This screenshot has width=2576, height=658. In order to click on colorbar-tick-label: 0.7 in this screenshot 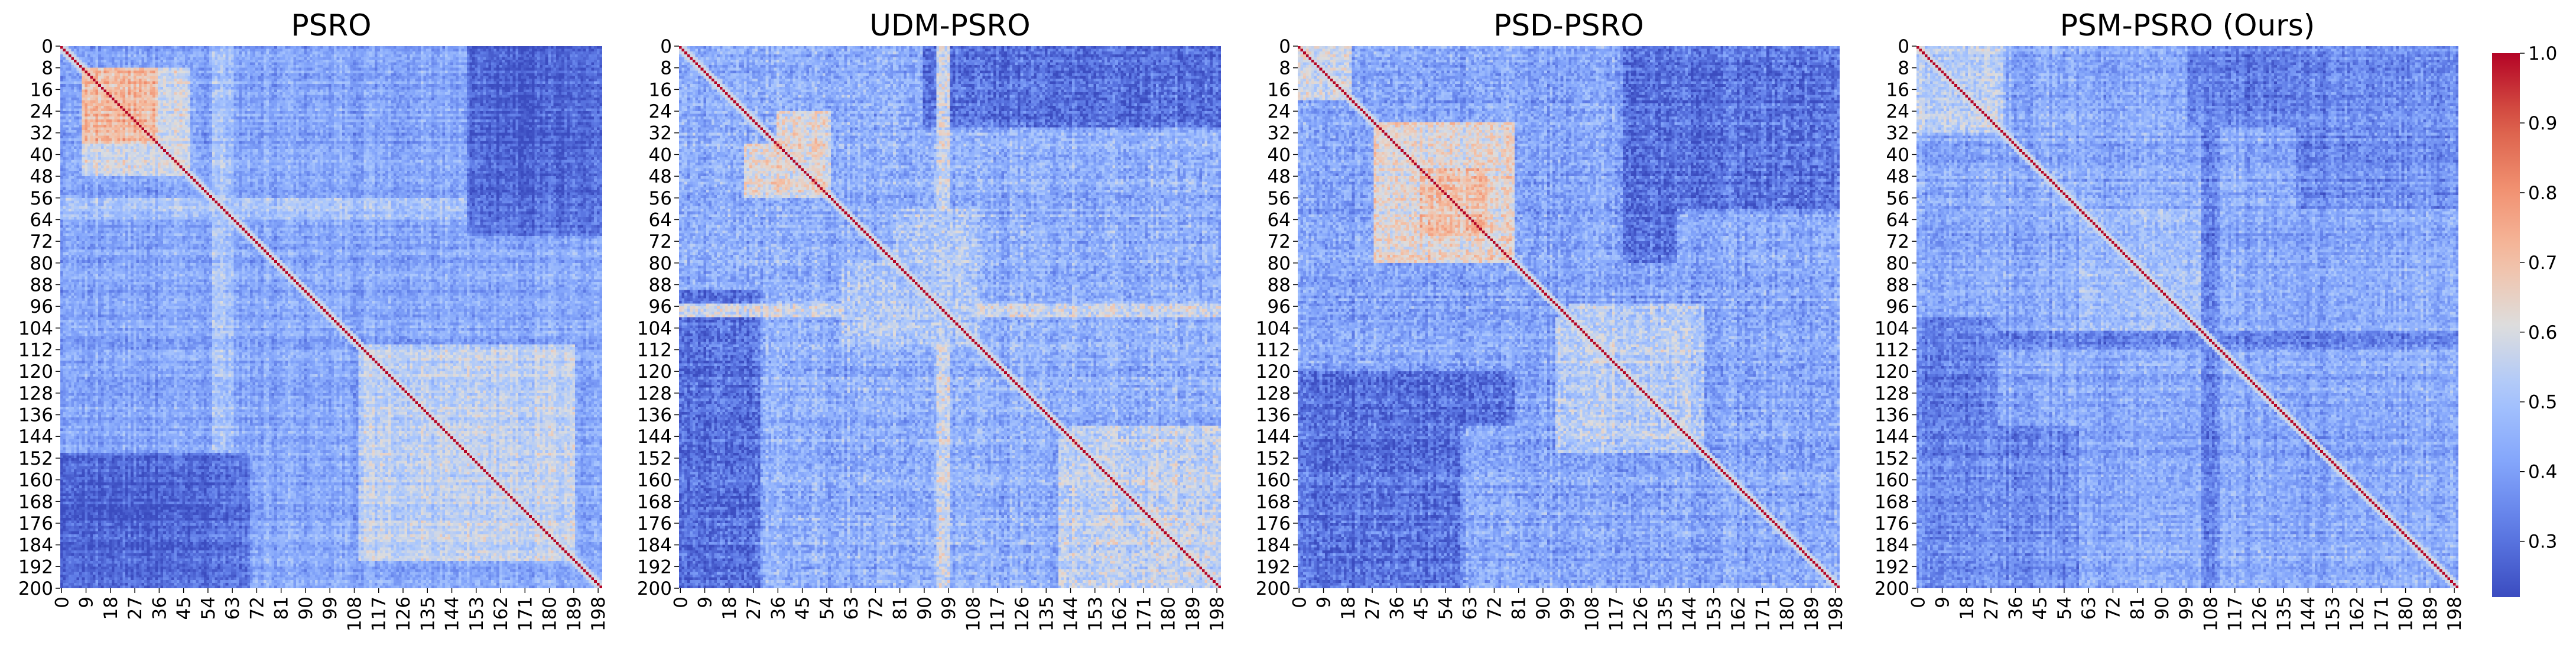, I will do `click(2542, 263)`.